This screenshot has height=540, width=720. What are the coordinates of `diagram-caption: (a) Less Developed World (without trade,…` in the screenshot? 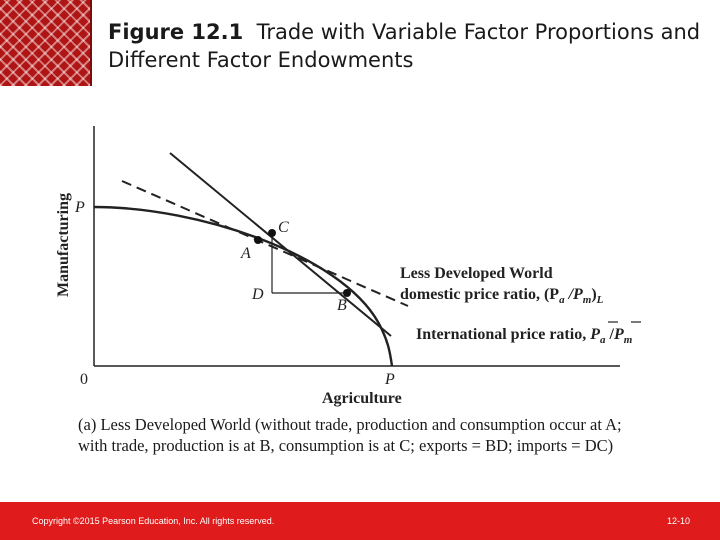 It's located at (393, 435).